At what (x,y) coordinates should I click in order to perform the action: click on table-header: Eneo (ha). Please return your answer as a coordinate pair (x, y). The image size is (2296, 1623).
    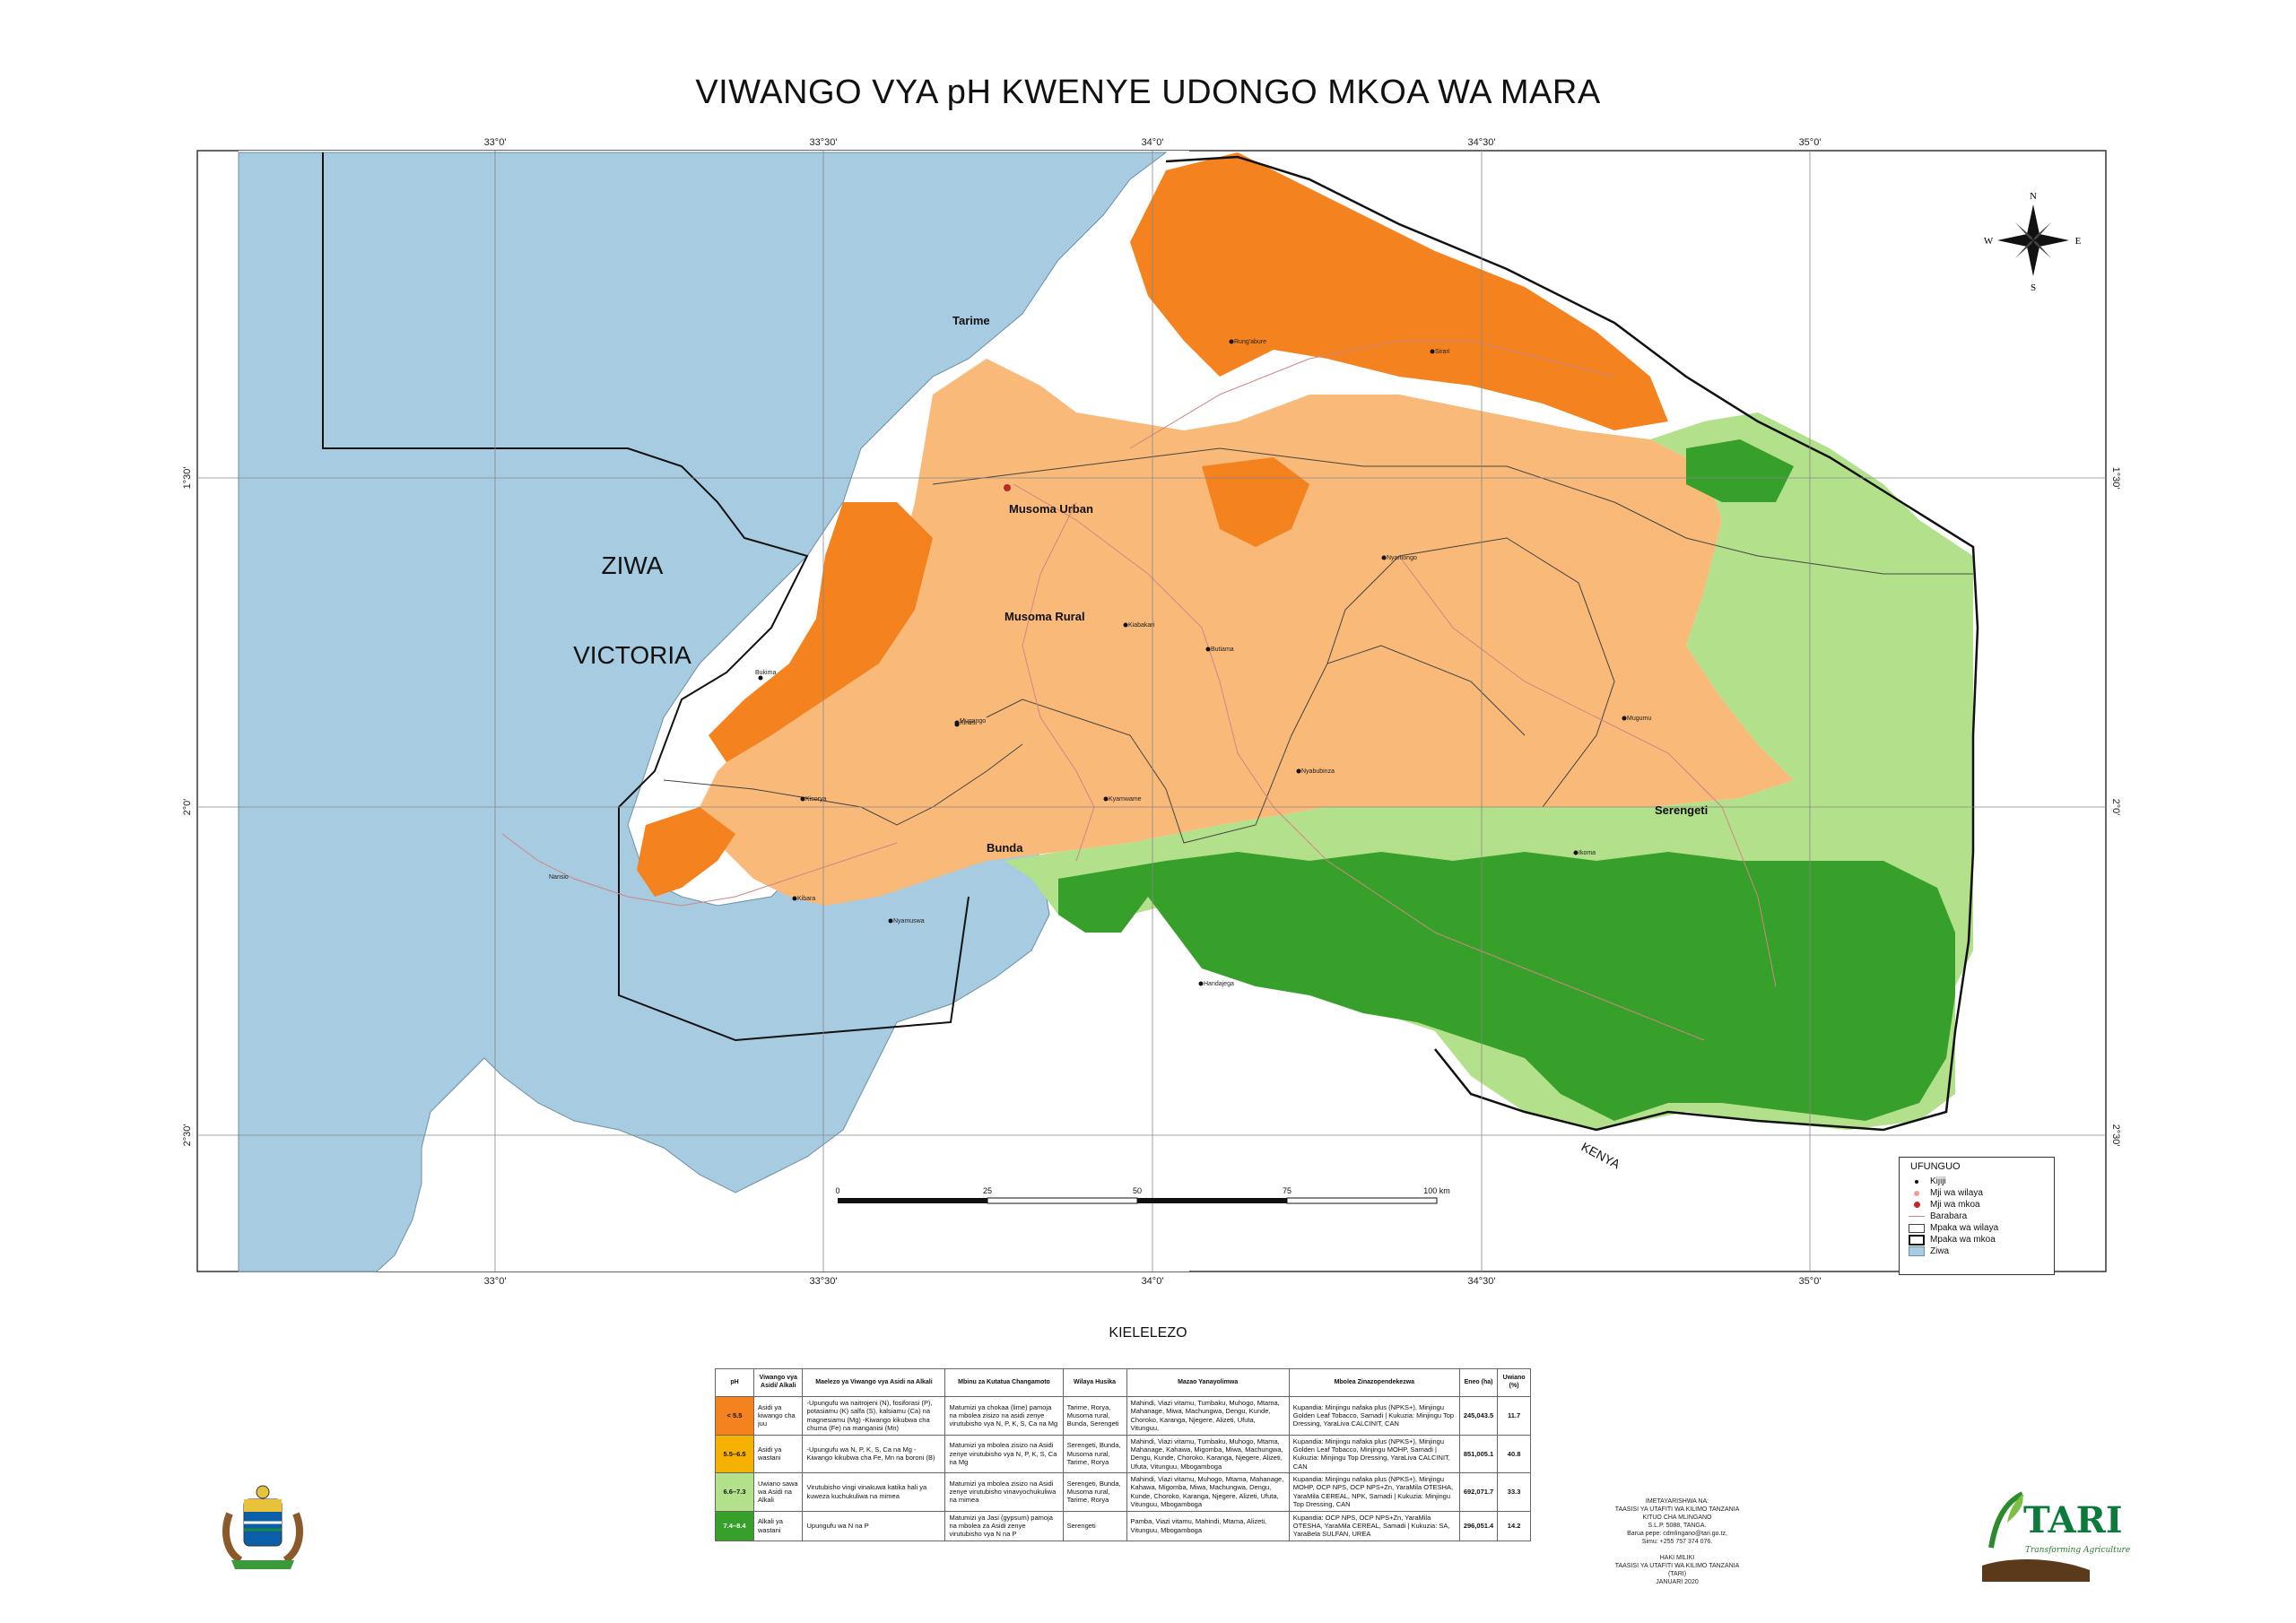
    Looking at the image, I should click on (1478, 1383).